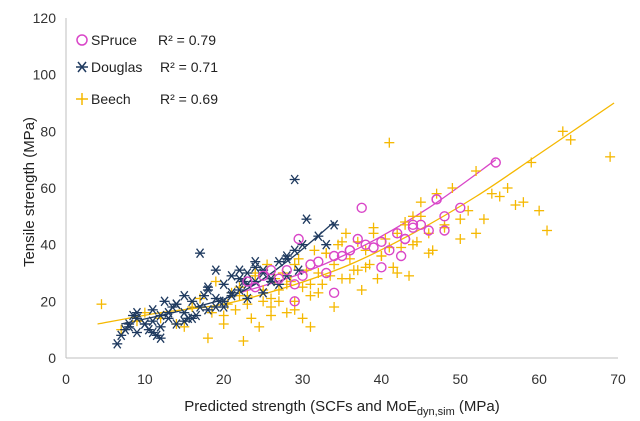 This screenshot has height=421, width=640. What do you see at coordinates (82, 67) in the screenshot?
I see `legend-marker-douglas` at bounding box center [82, 67].